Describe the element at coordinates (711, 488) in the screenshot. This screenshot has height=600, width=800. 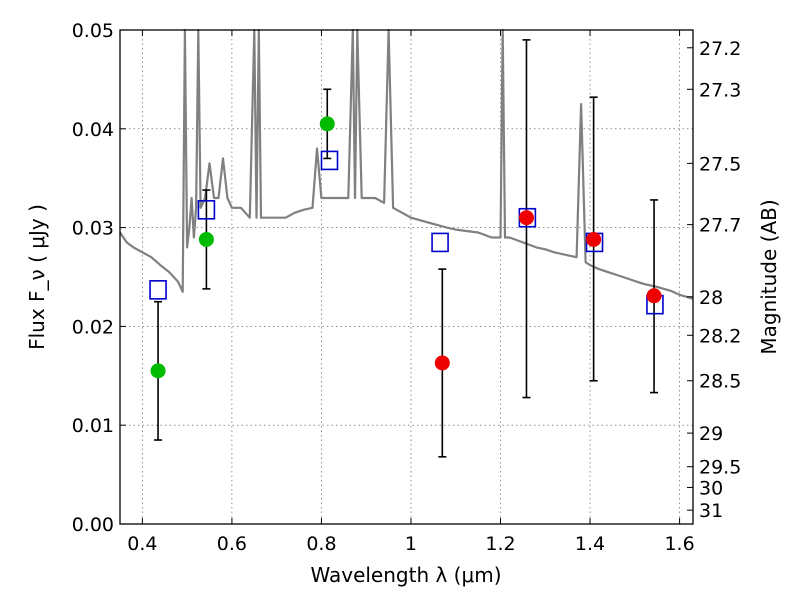
I see `right-tick-label: 30` at that location.